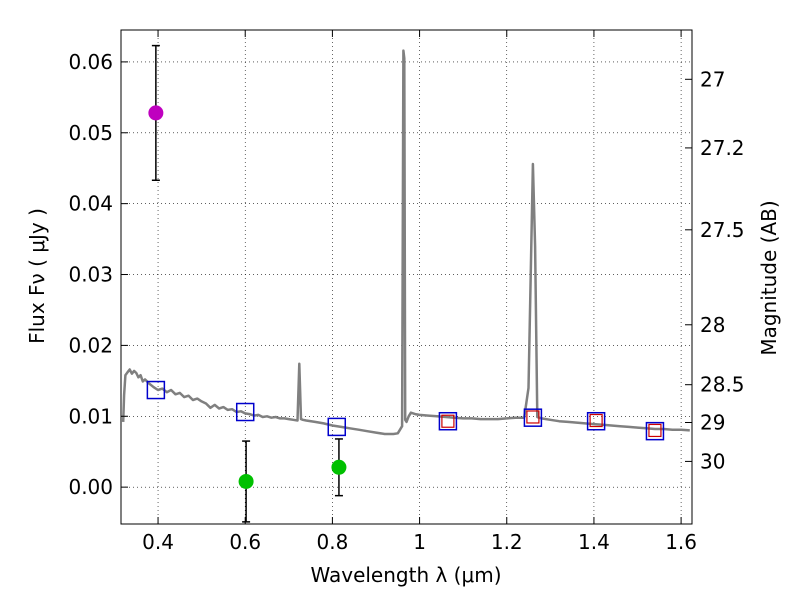 This screenshot has width=800, height=600. What do you see at coordinates (712, 325) in the screenshot?
I see `mag-tick-label: 28` at bounding box center [712, 325].